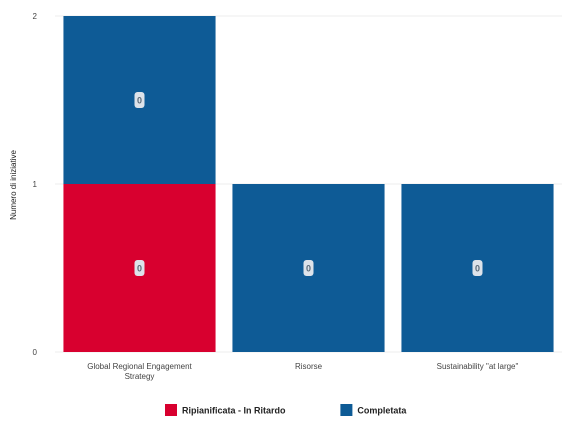 Image resolution: width=569 pixels, height=425 pixels. I want to click on legend: Ripianificata - In Ritardo Completata, so click(286, 410).